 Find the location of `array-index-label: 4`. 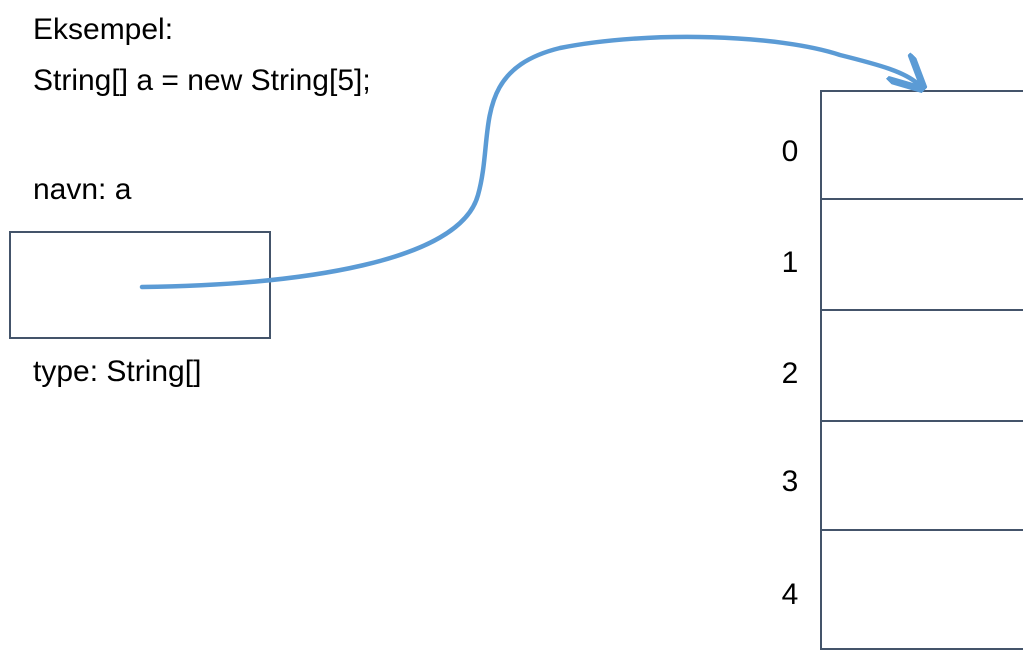

array-index-label: 4 is located at coordinates (790, 594).